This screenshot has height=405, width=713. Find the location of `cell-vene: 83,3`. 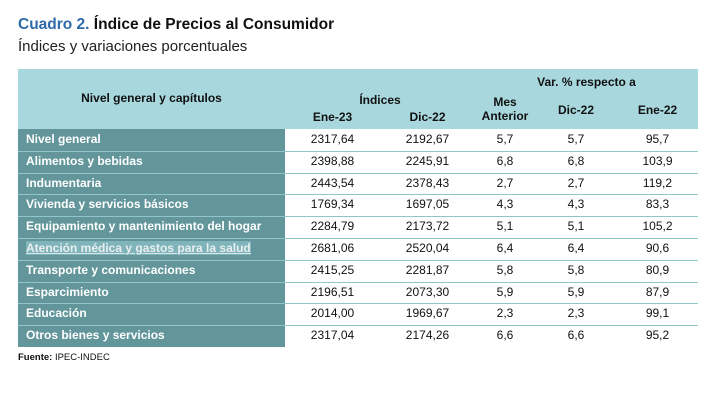

cell-vene: 83,3 is located at coordinates (657, 204).